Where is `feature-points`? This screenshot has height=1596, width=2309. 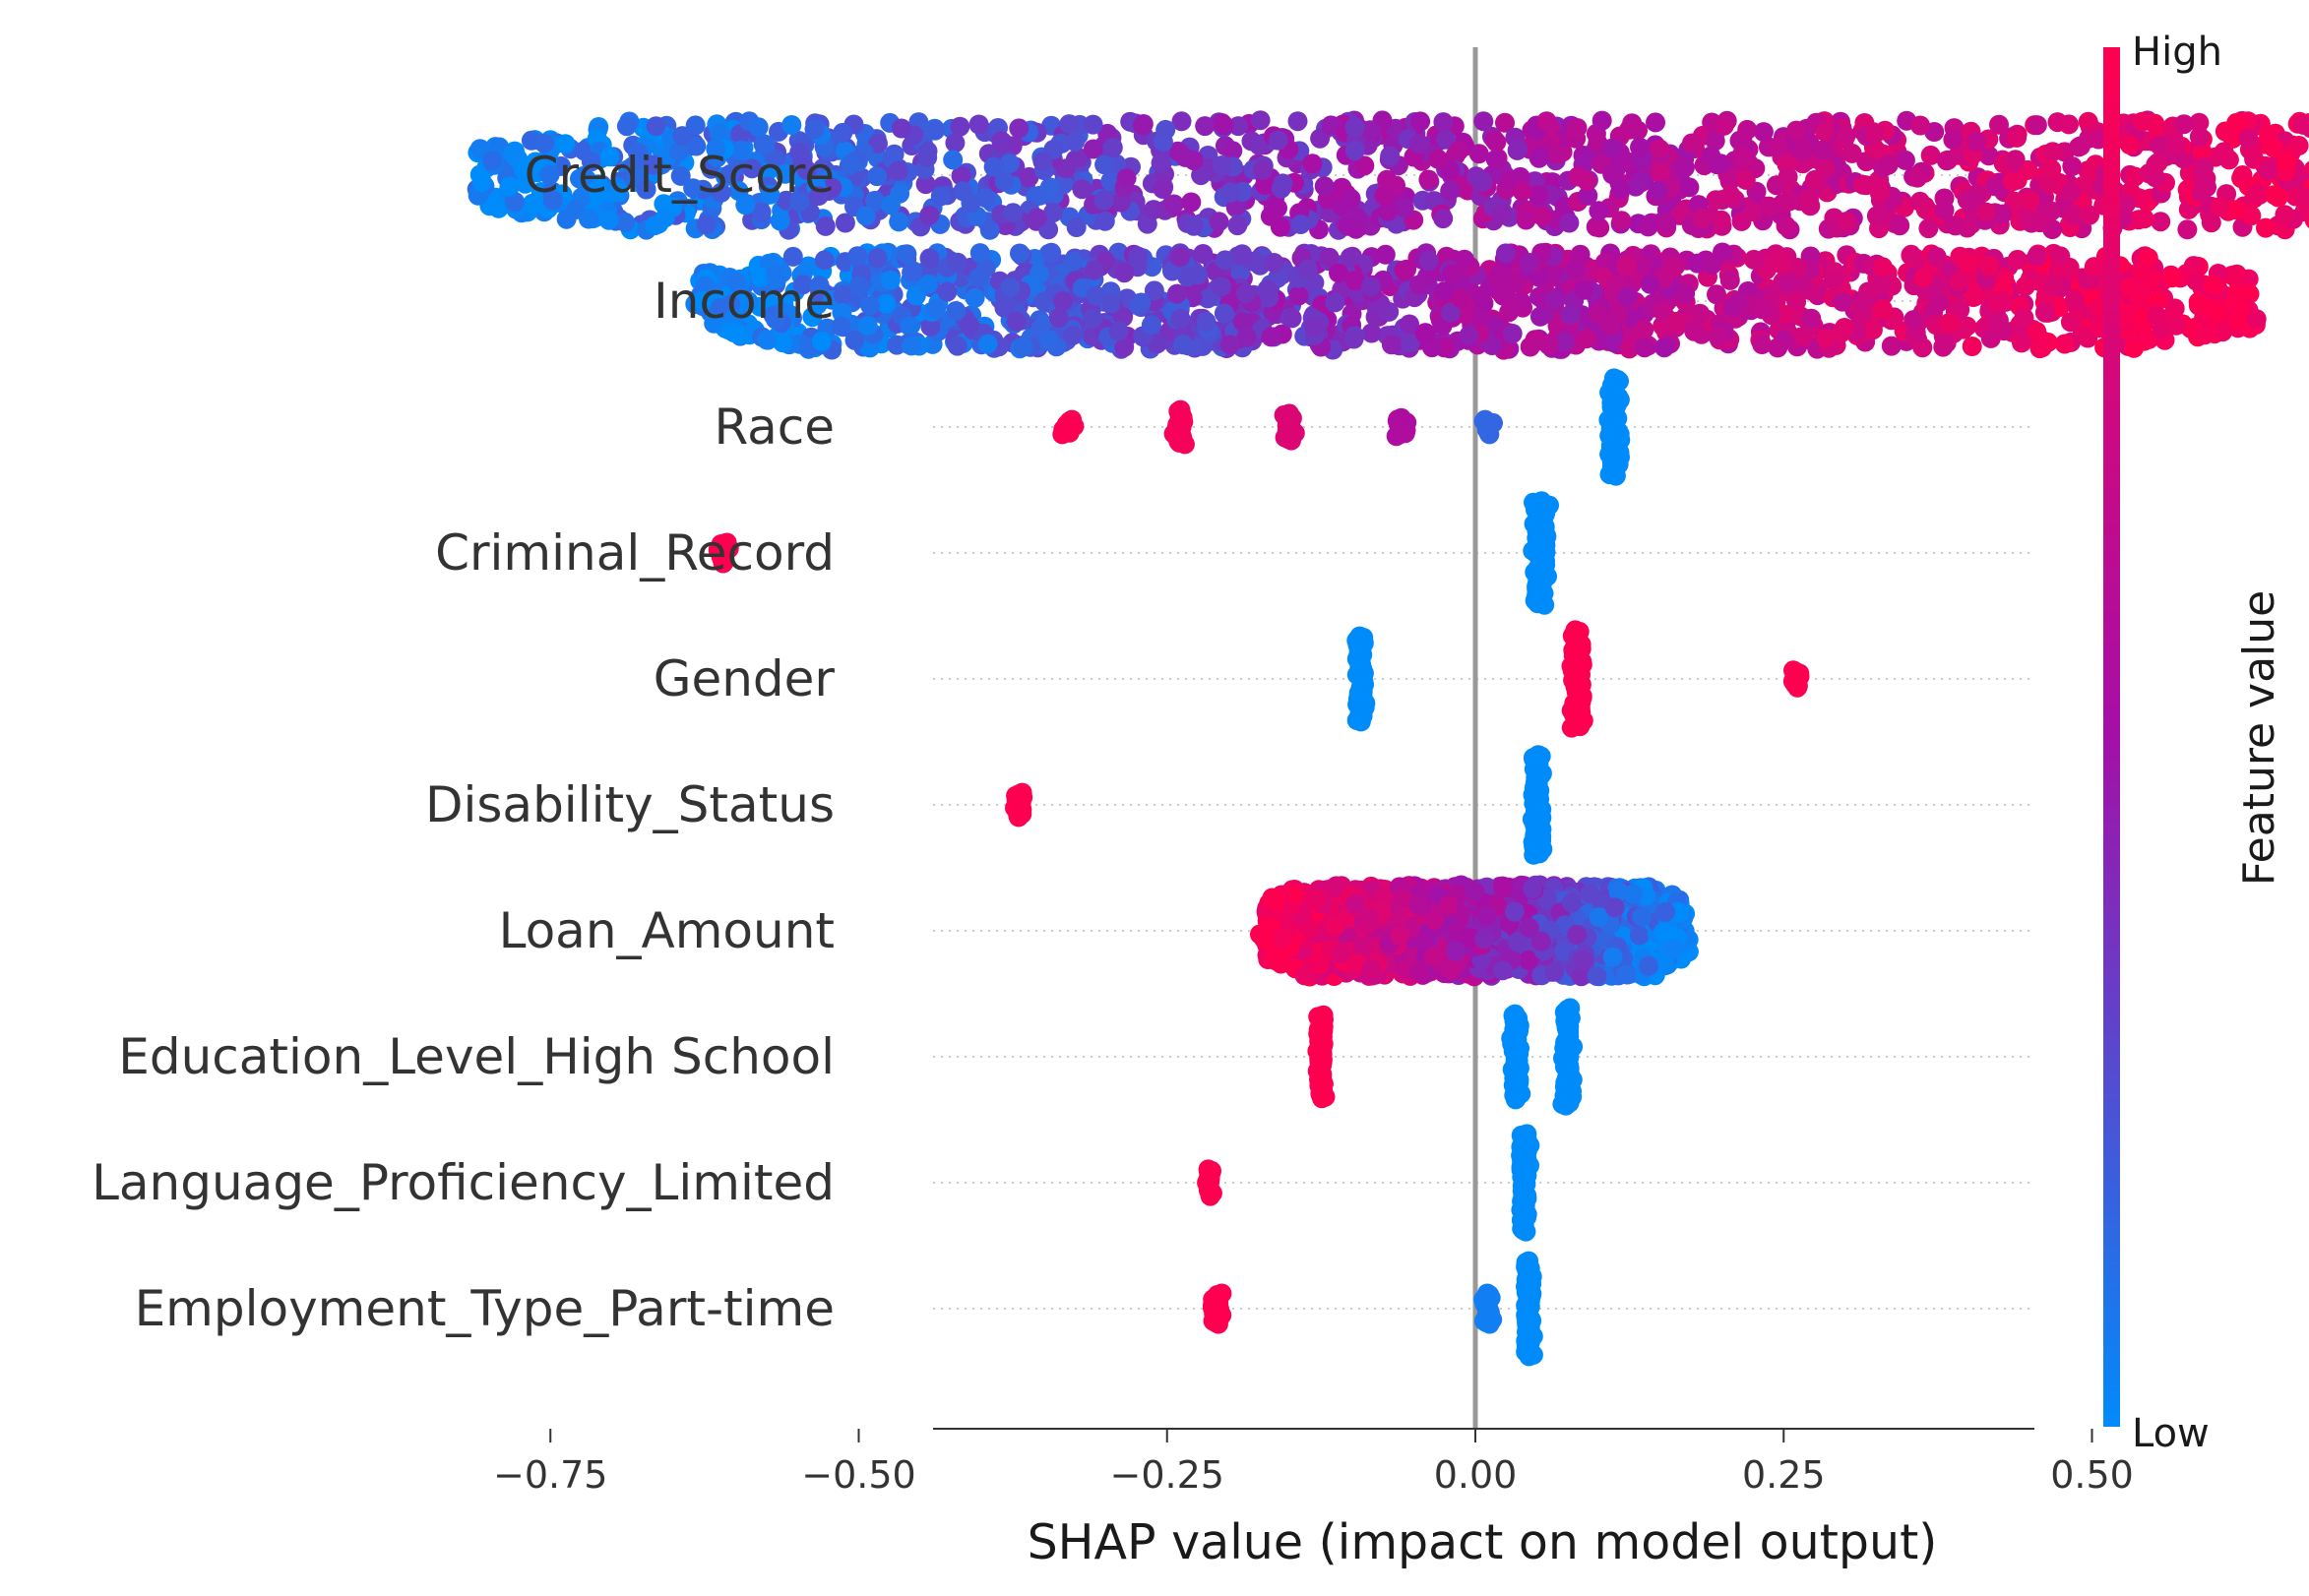 feature-points is located at coordinates (1476, 301).